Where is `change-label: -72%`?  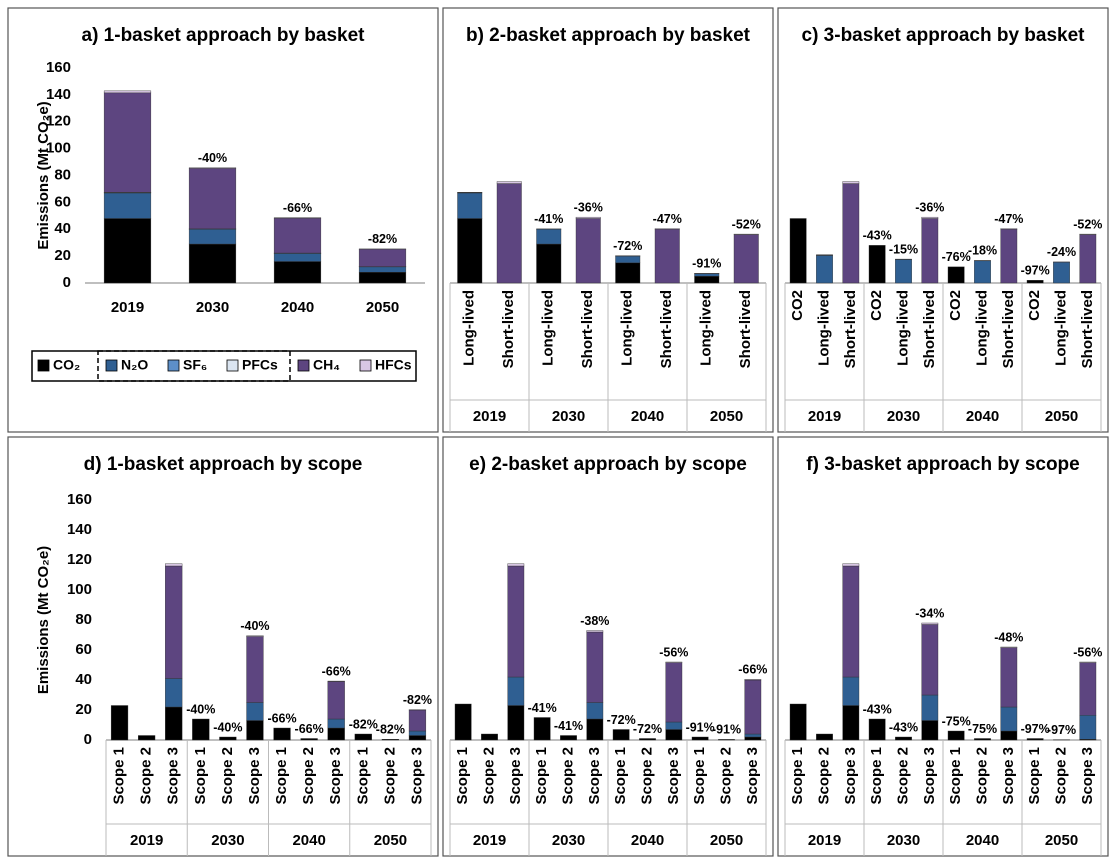 change-label: -72% is located at coordinates (627, 246).